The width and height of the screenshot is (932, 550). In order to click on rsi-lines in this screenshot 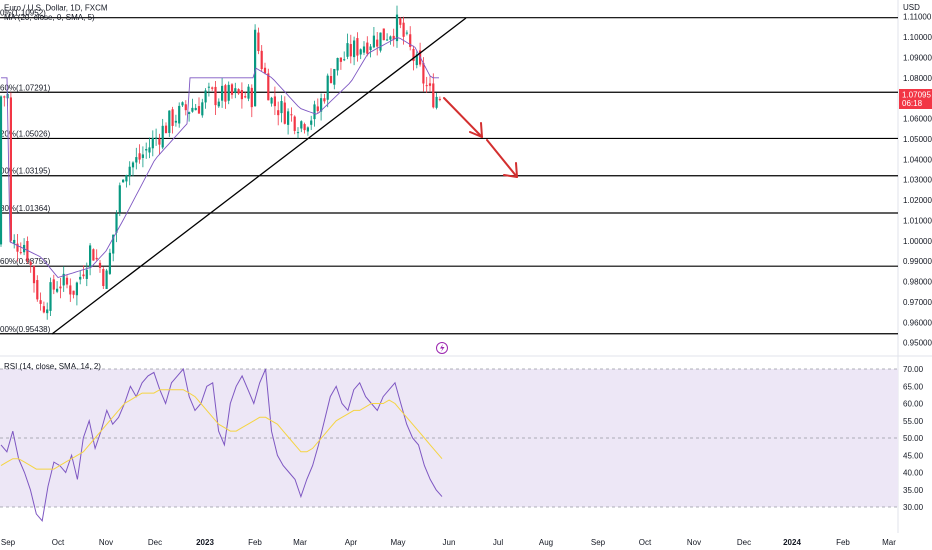, I will do `click(221, 444)`.